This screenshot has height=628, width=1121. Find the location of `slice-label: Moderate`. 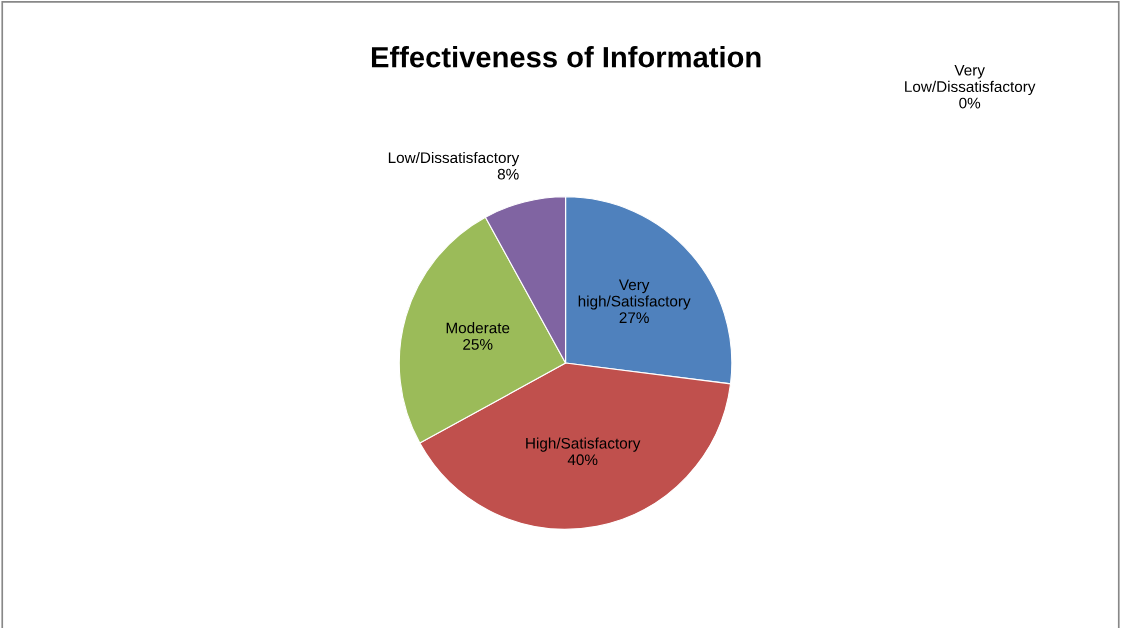

slice-label: Moderate is located at coordinates (478, 328).